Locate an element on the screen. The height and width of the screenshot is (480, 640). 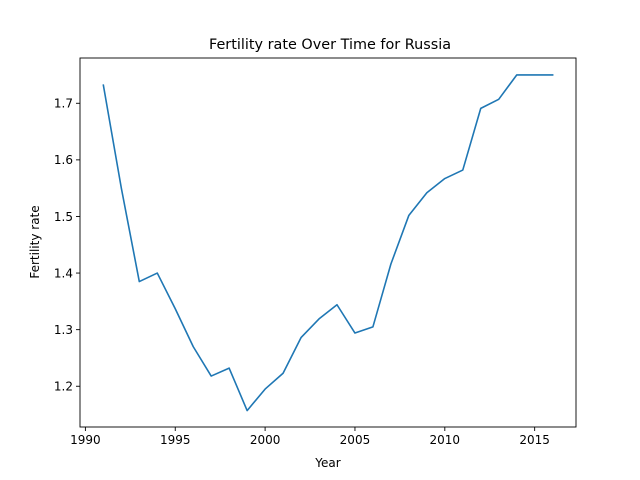
x-axis-label: Year is located at coordinates (327, 463).